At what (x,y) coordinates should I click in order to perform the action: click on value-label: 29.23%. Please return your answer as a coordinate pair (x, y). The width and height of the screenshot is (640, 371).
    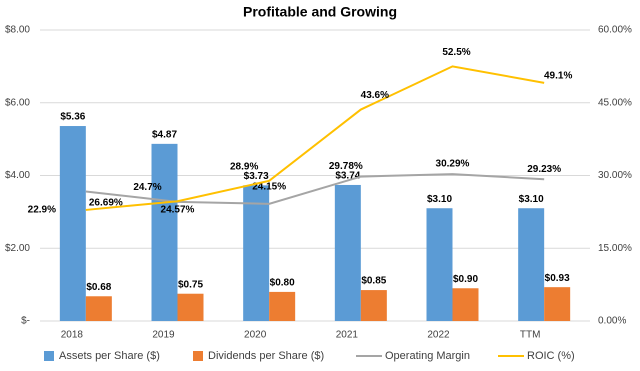
    Looking at the image, I should click on (544, 169).